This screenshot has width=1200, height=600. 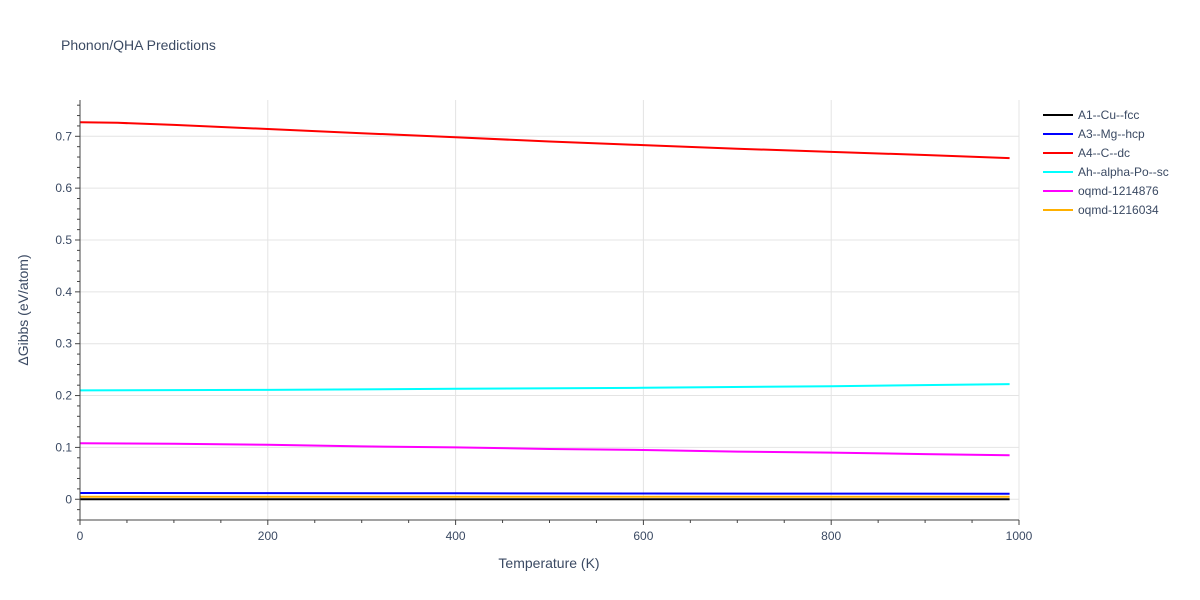 I want to click on legend-item-0: A1--Cu--fcc, so click(x=1091, y=115).